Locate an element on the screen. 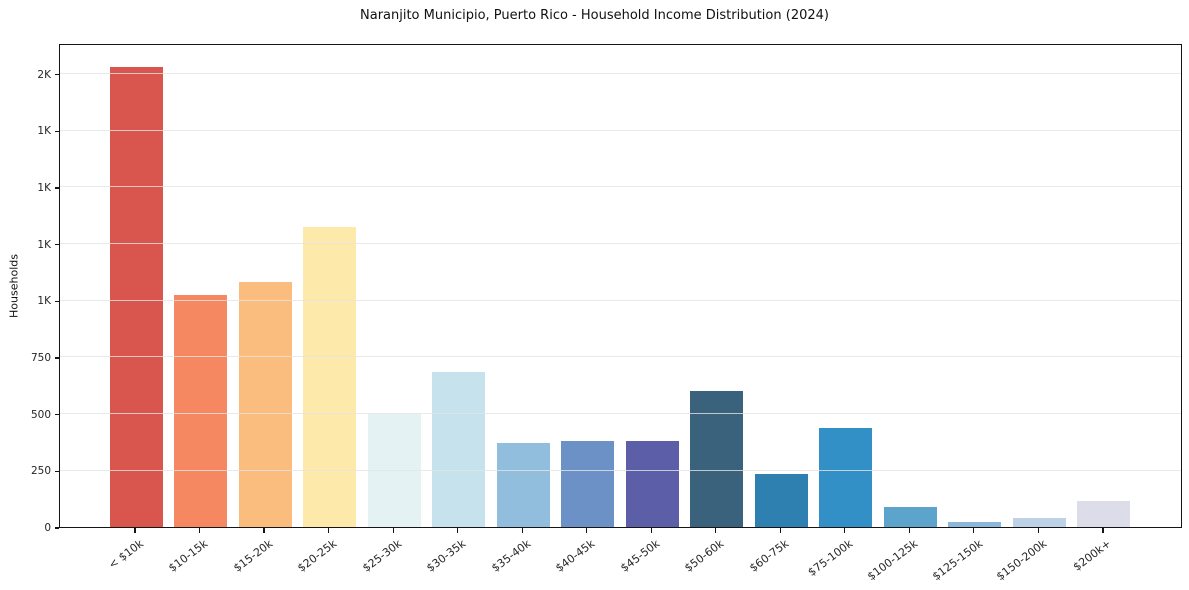 Image resolution: width=1189 pixels, height=590 pixels. x-tick-label: $100-125k is located at coordinates (892, 560).